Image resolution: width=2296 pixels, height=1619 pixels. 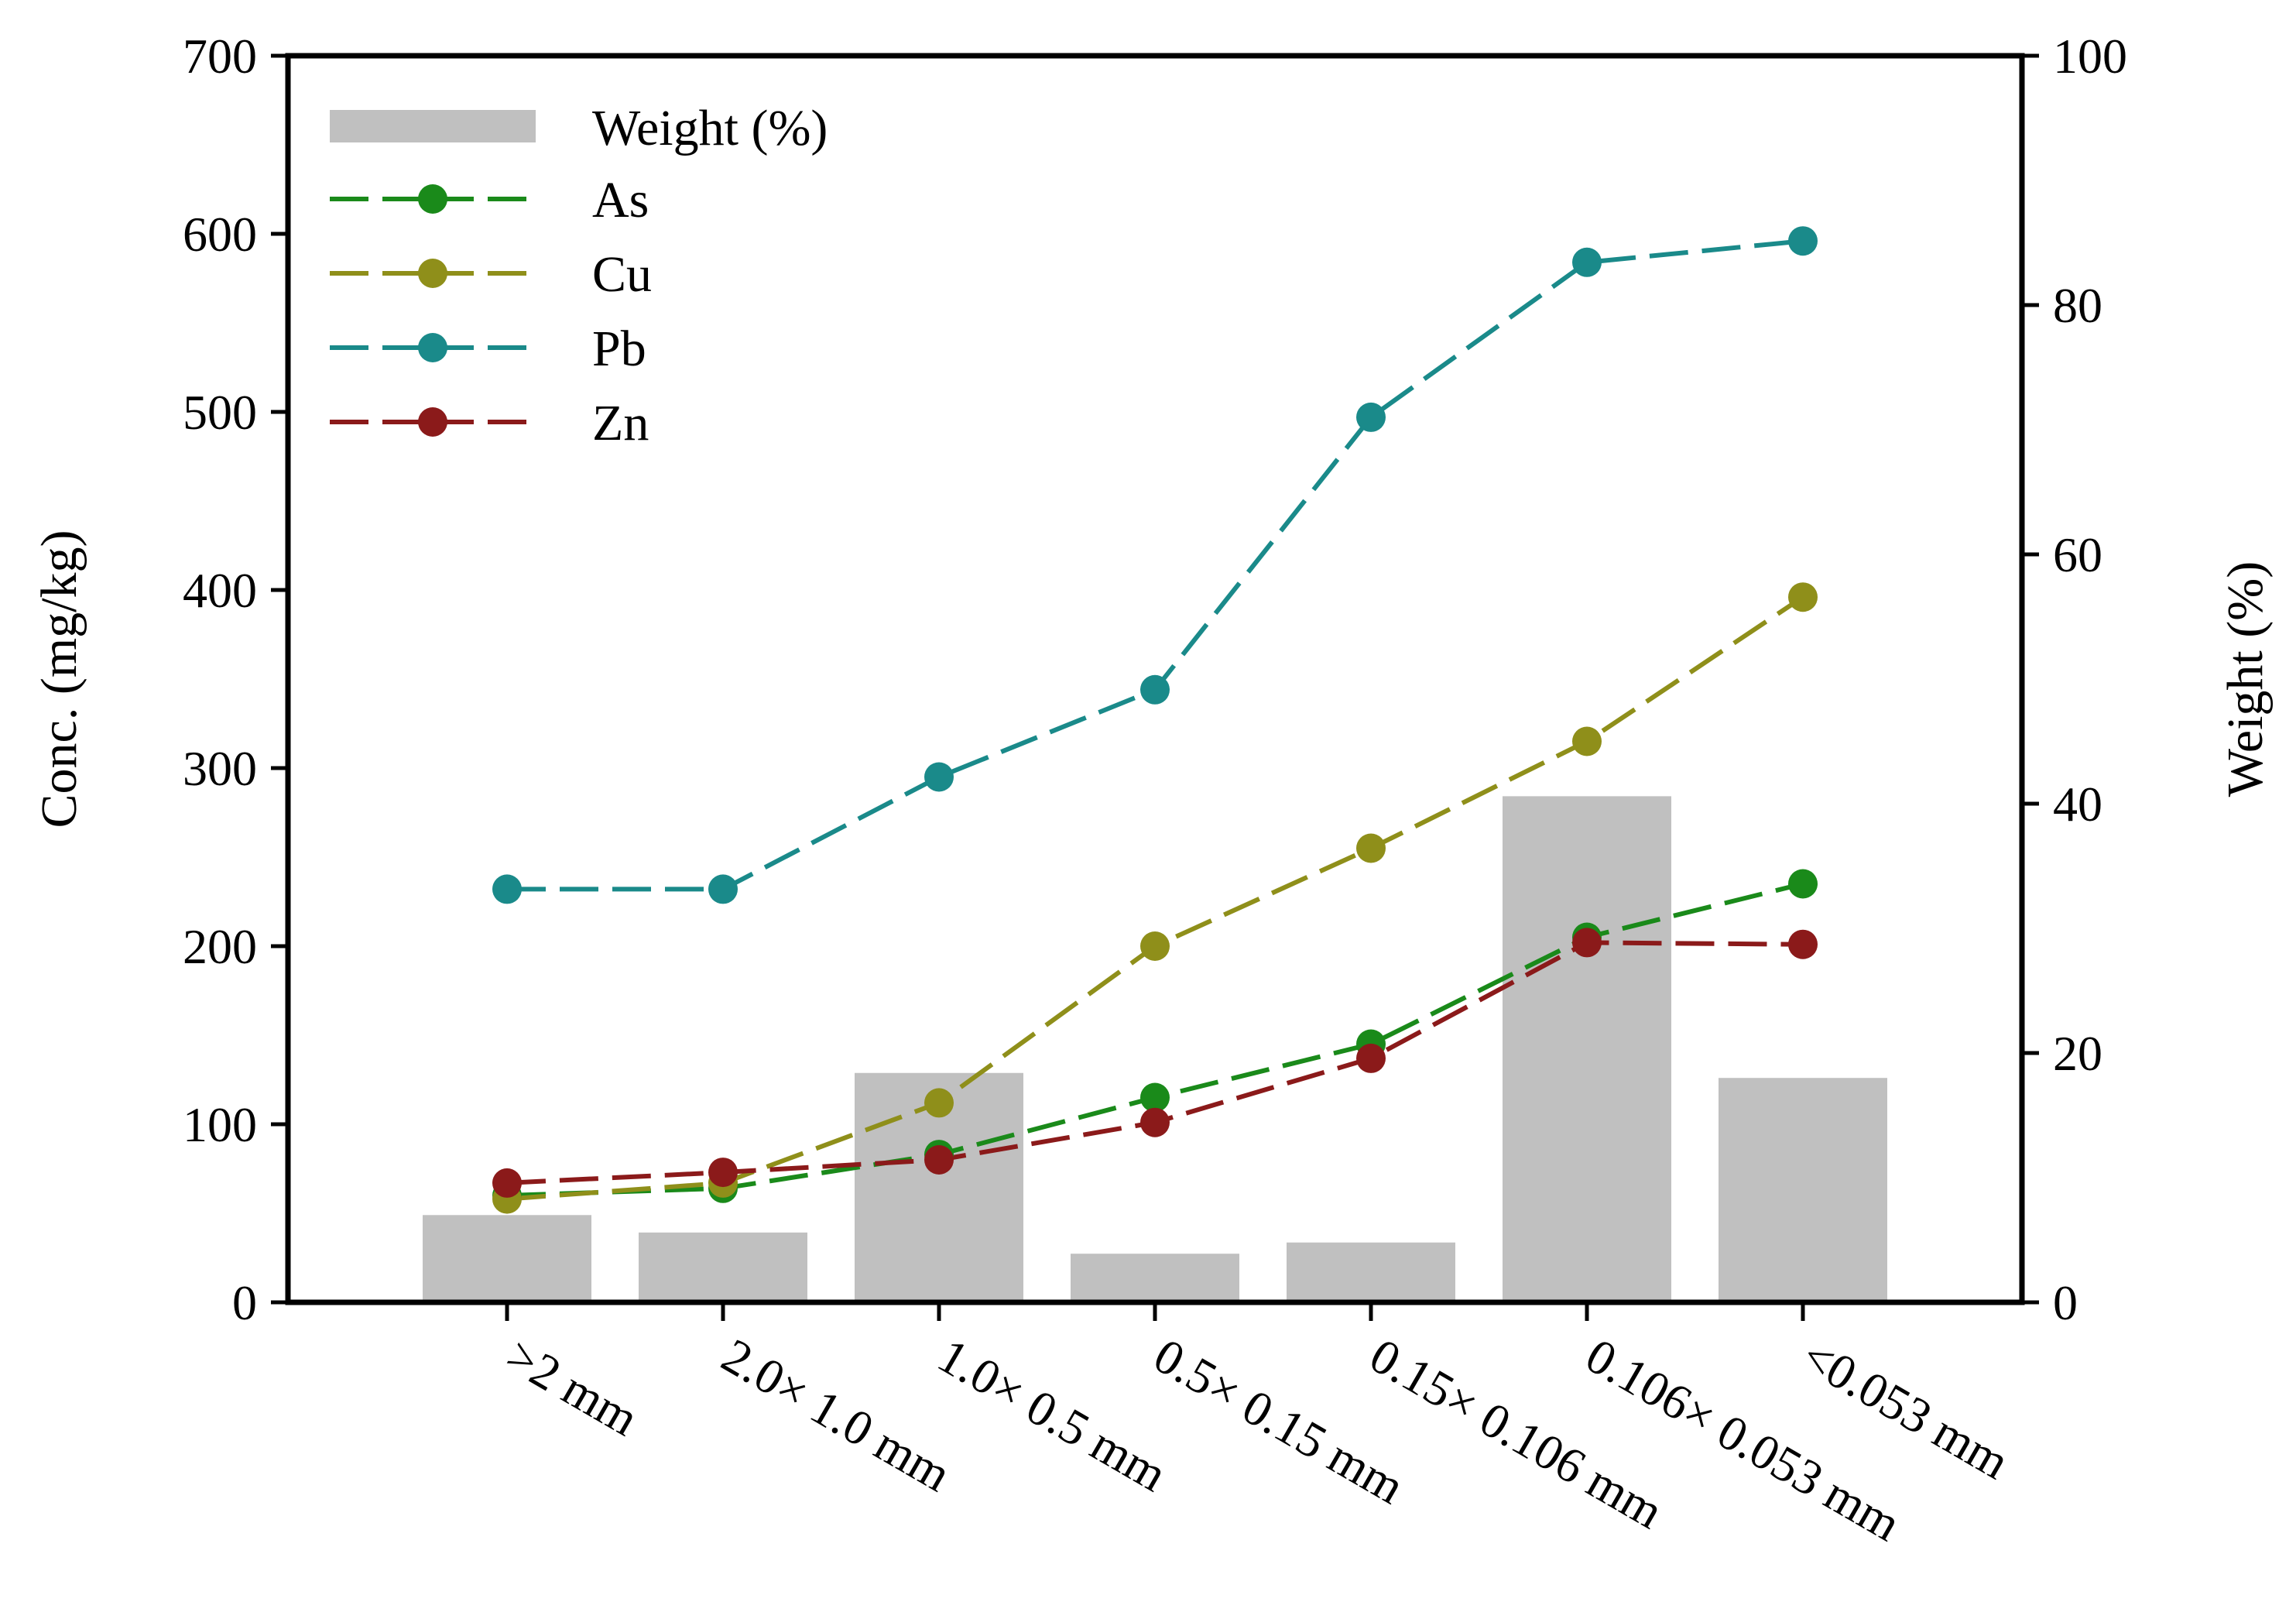 I want to click on left-tick-label: 0, so click(x=245, y=1302).